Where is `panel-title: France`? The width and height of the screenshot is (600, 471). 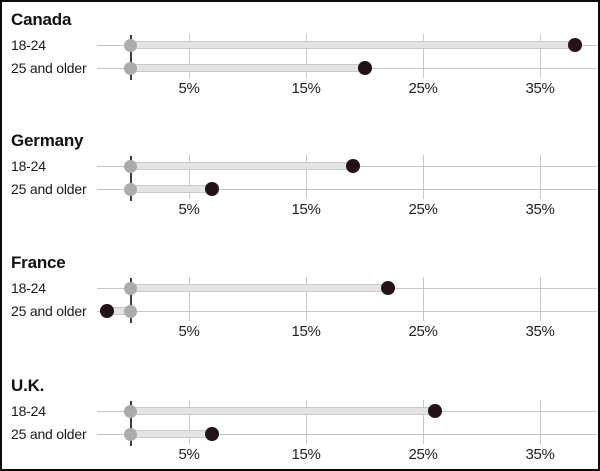
panel-title: France is located at coordinates (38, 262).